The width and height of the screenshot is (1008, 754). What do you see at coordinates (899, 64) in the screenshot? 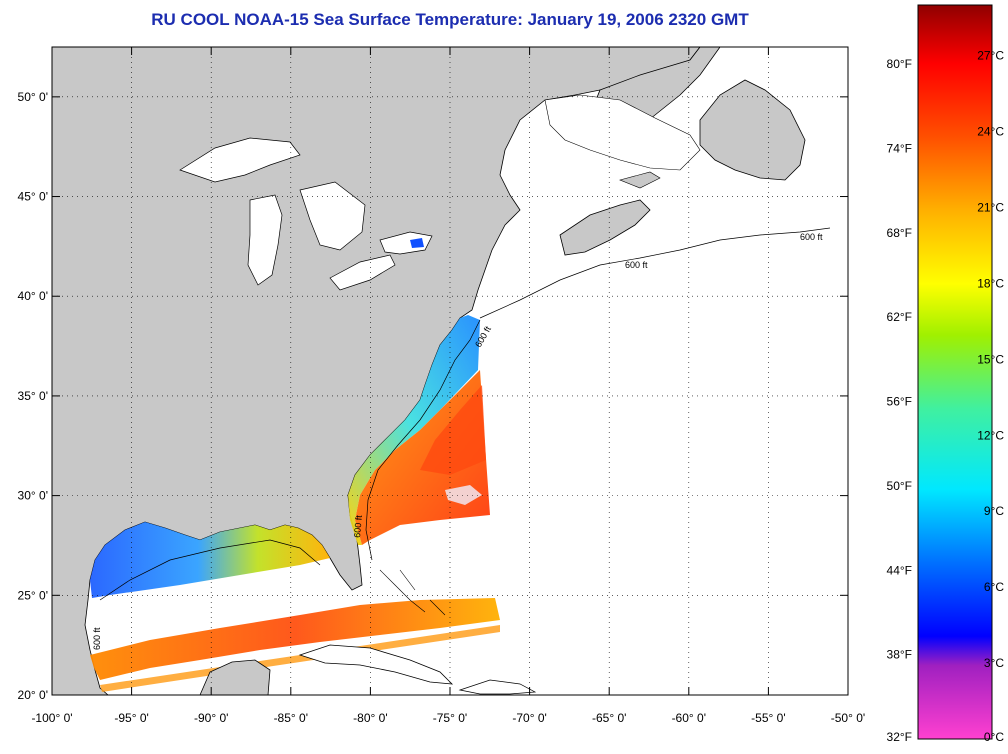
I see `colorbar-fahrenheit-label: 80°F` at bounding box center [899, 64].